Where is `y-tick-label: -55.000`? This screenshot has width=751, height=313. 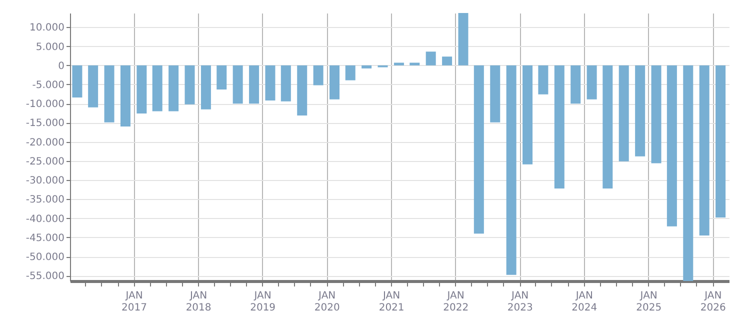
y-tick-label: -55.000 is located at coordinates (45, 276).